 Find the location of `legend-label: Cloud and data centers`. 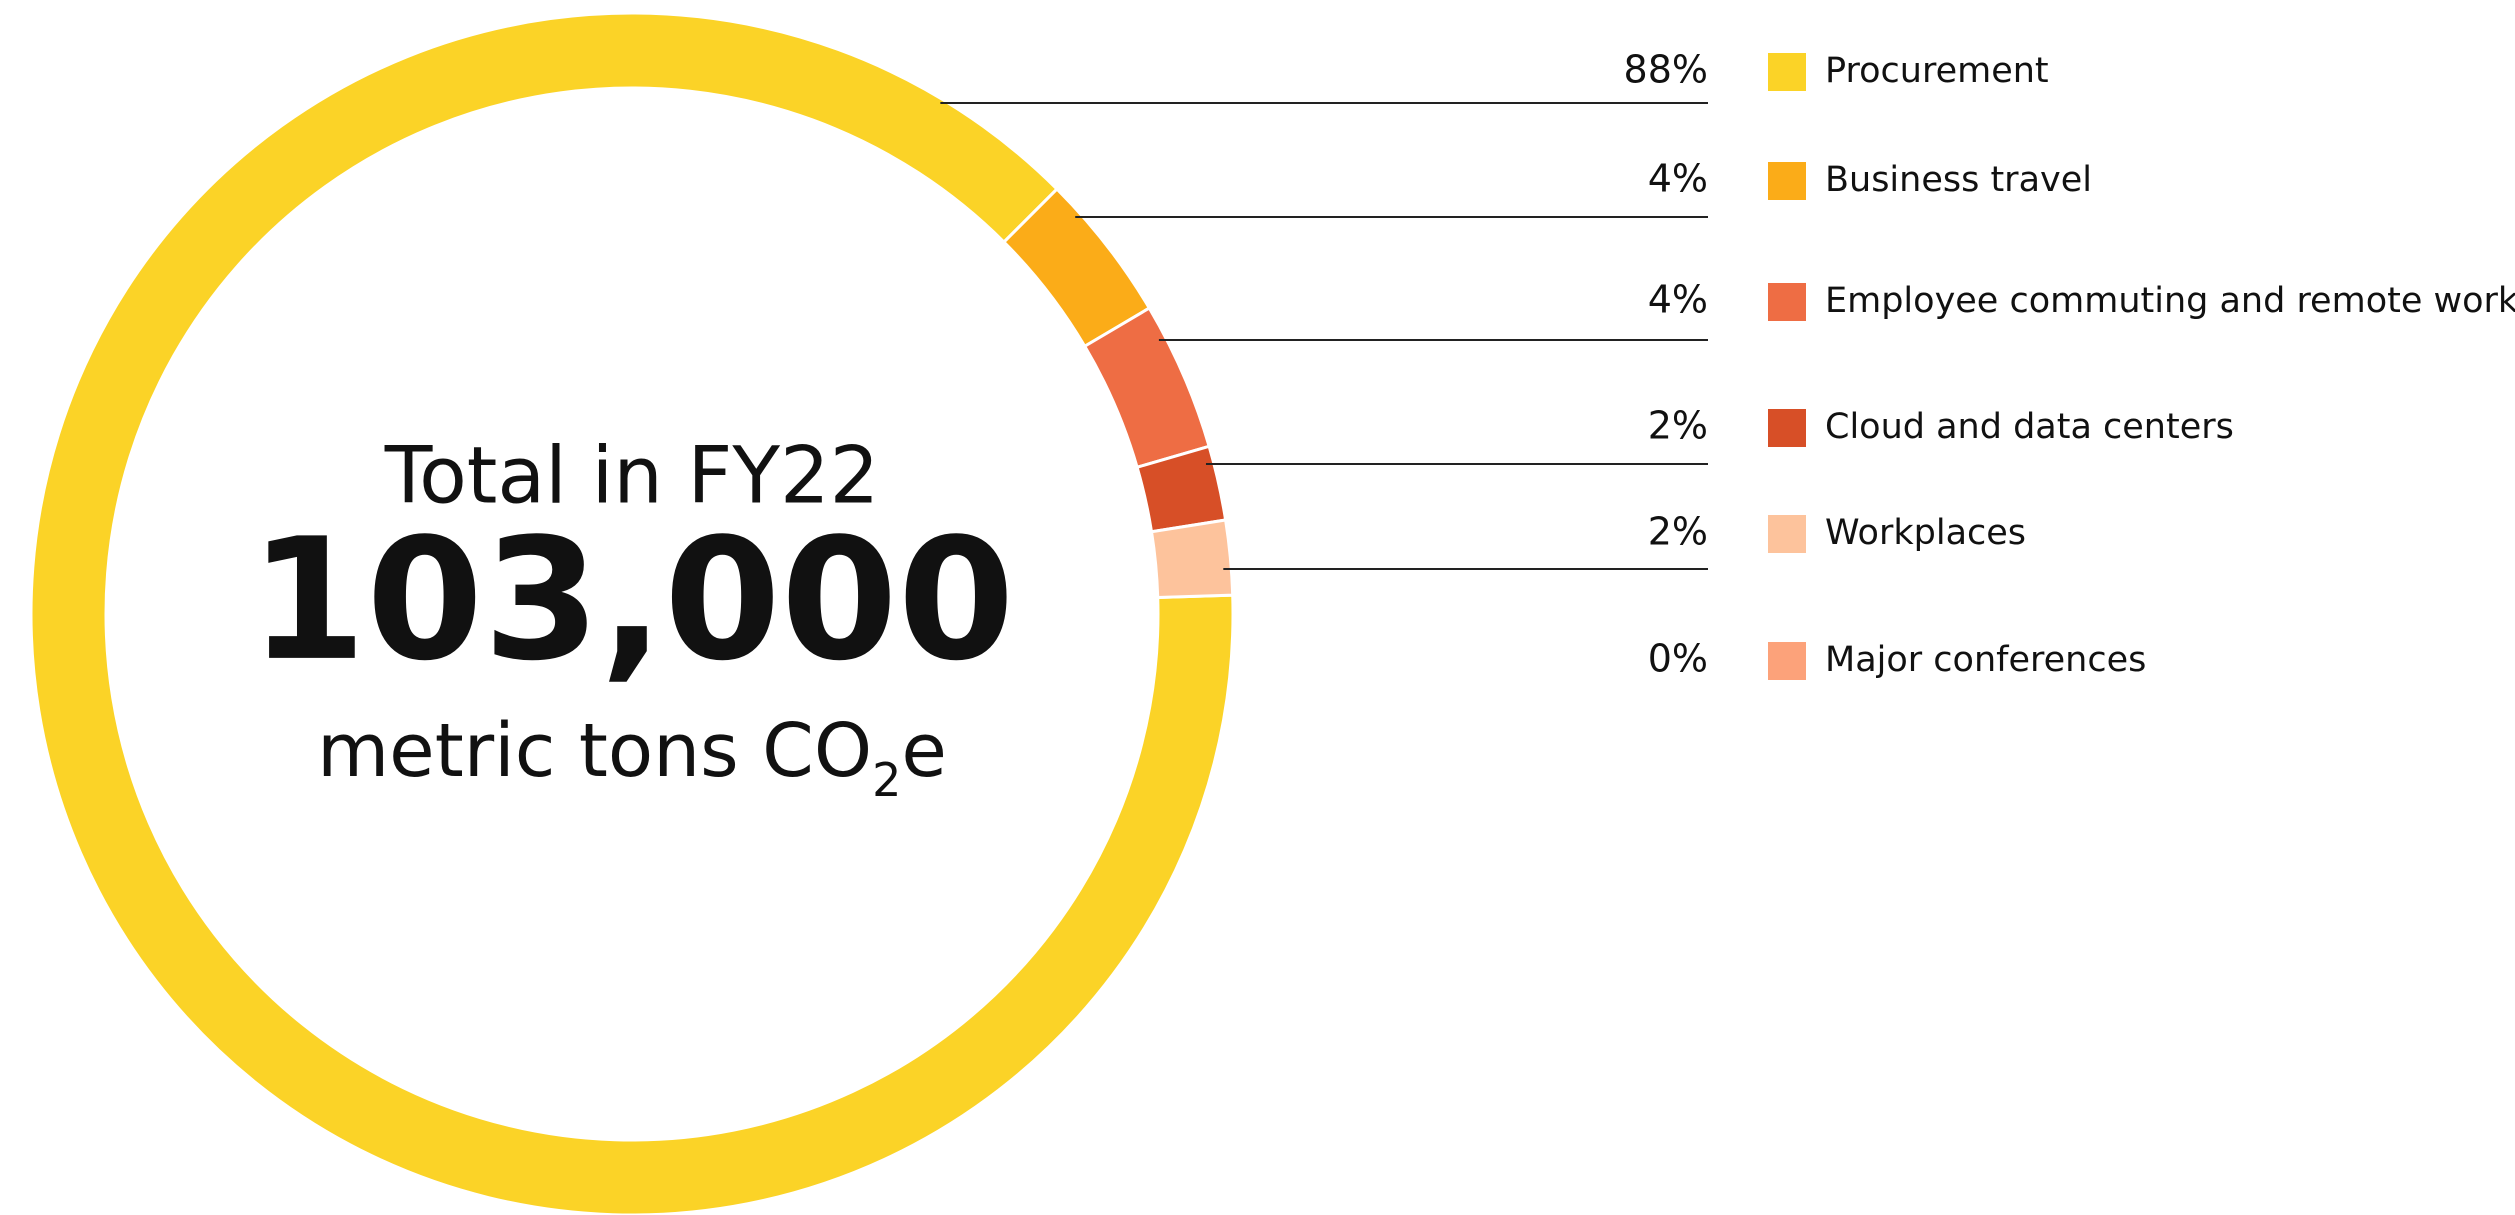

legend-label: Cloud and data centers is located at coordinates (2029, 427).